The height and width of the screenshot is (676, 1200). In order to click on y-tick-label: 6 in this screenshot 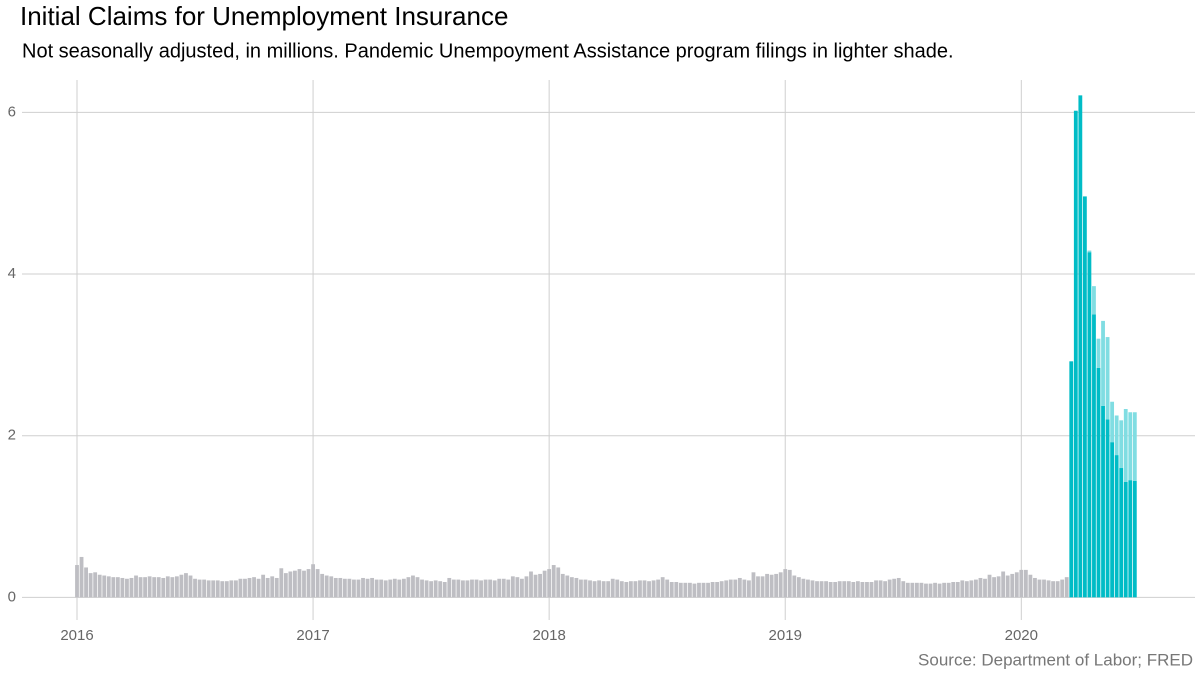, I will do `click(12, 111)`.